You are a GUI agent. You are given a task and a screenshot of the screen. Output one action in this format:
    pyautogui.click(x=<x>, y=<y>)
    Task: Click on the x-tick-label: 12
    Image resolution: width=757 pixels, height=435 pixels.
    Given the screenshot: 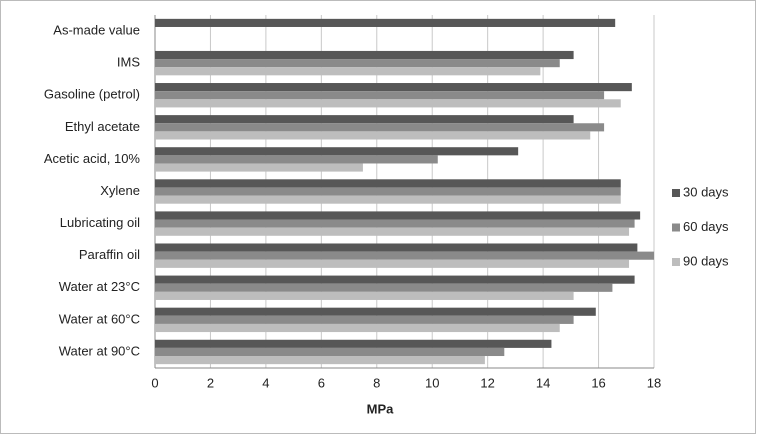 What is the action you would take?
    pyautogui.click(x=487, y=382)
    